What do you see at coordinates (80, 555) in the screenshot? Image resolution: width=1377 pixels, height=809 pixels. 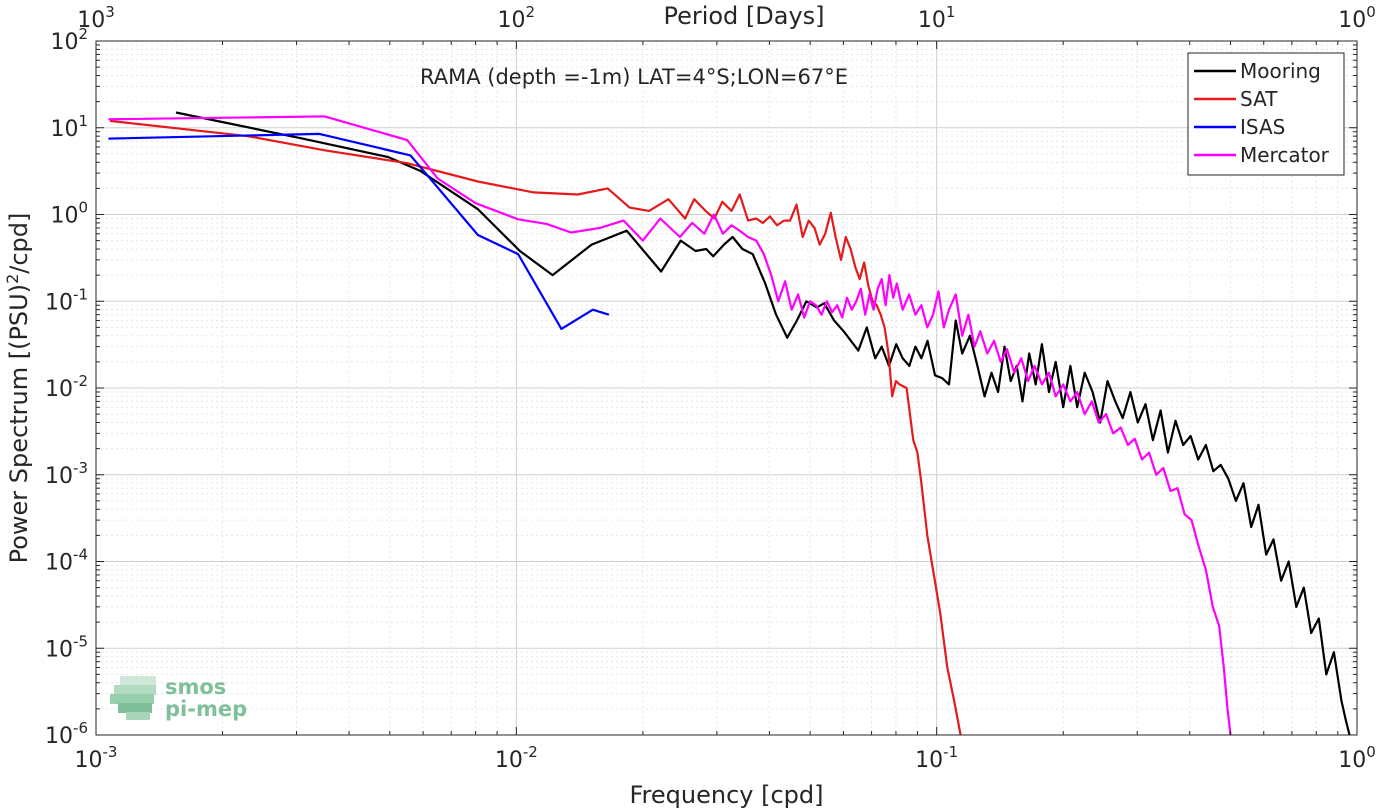 I see `y-tick-label-exponent: -4` at bounding box center [80, 555].